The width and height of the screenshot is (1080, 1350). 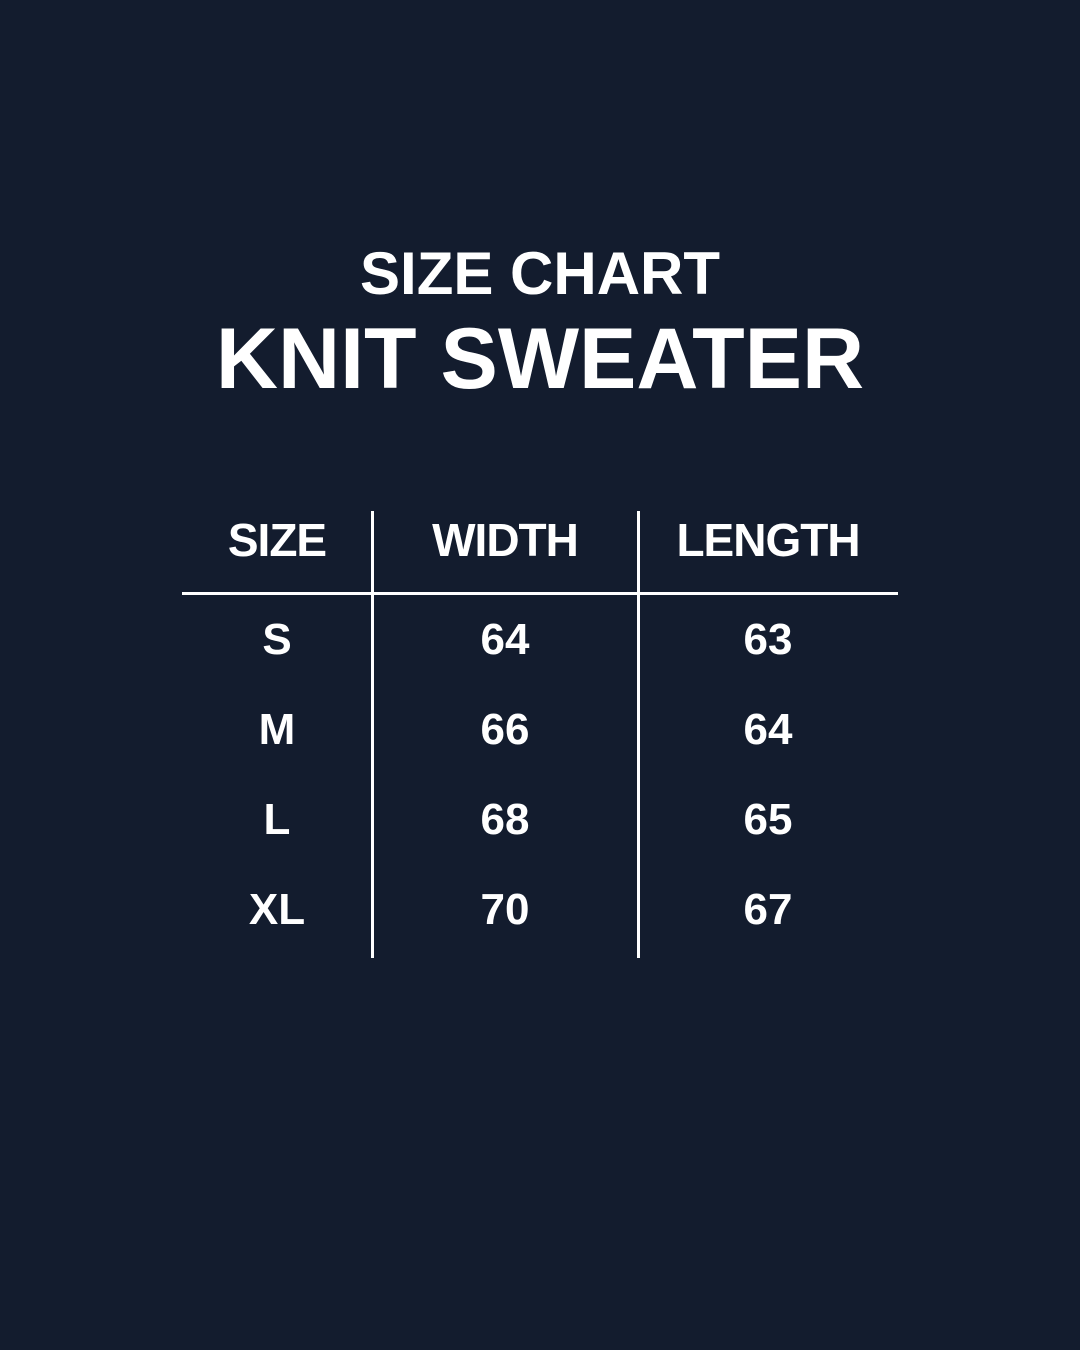 What do you see at coordinates (768, 639) in the screenshot?
I see `length-cell: 63` at bounding box center [768, 639].